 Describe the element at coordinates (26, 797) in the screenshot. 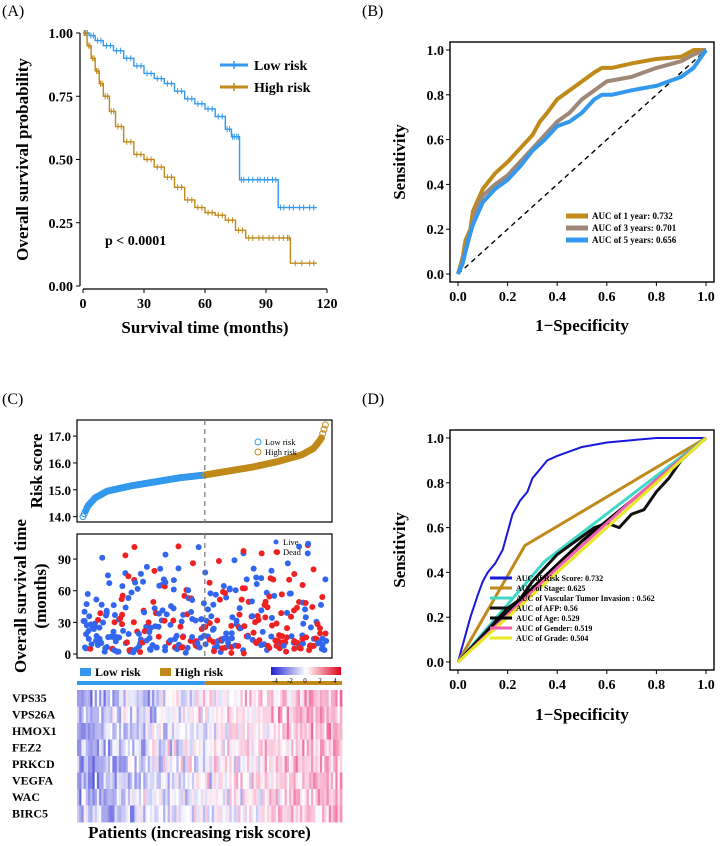

I see `gene-label: WAC` at that location.